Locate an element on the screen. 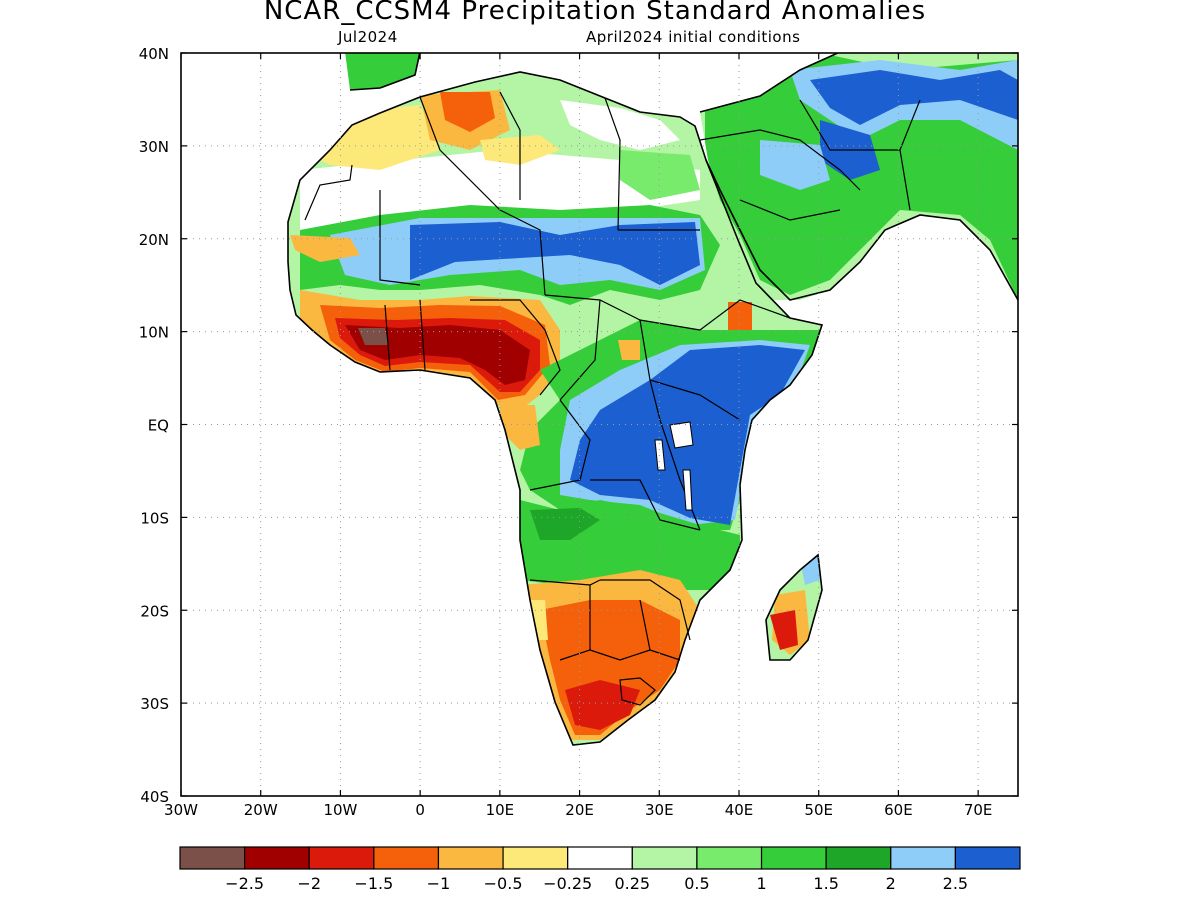 The image size is (1200, 900). colorbar-label: −2 is located at coordinates (309, 883).